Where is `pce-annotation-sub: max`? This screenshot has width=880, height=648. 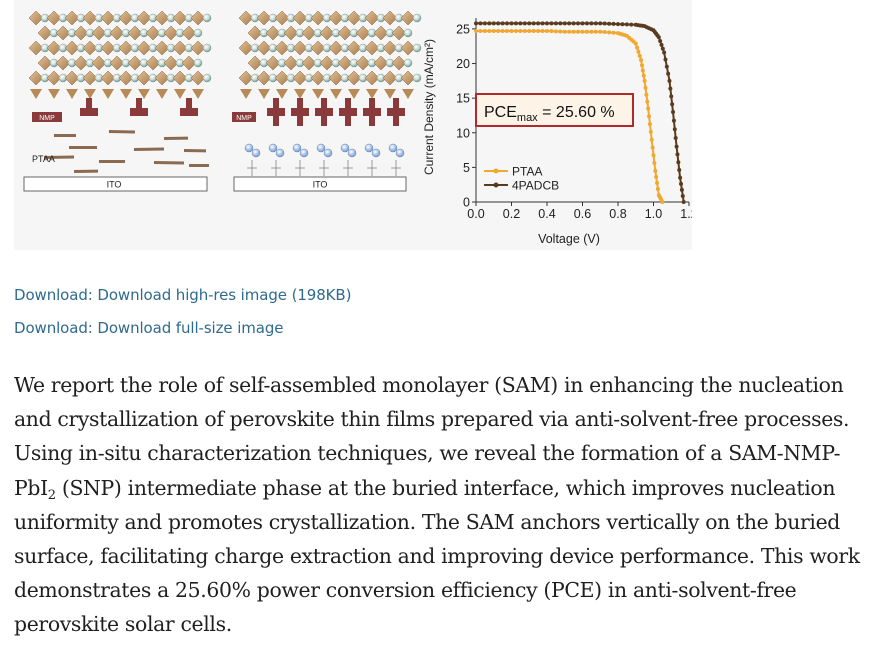 pce-annotation-sub: max is located at coordinates (527, 118).